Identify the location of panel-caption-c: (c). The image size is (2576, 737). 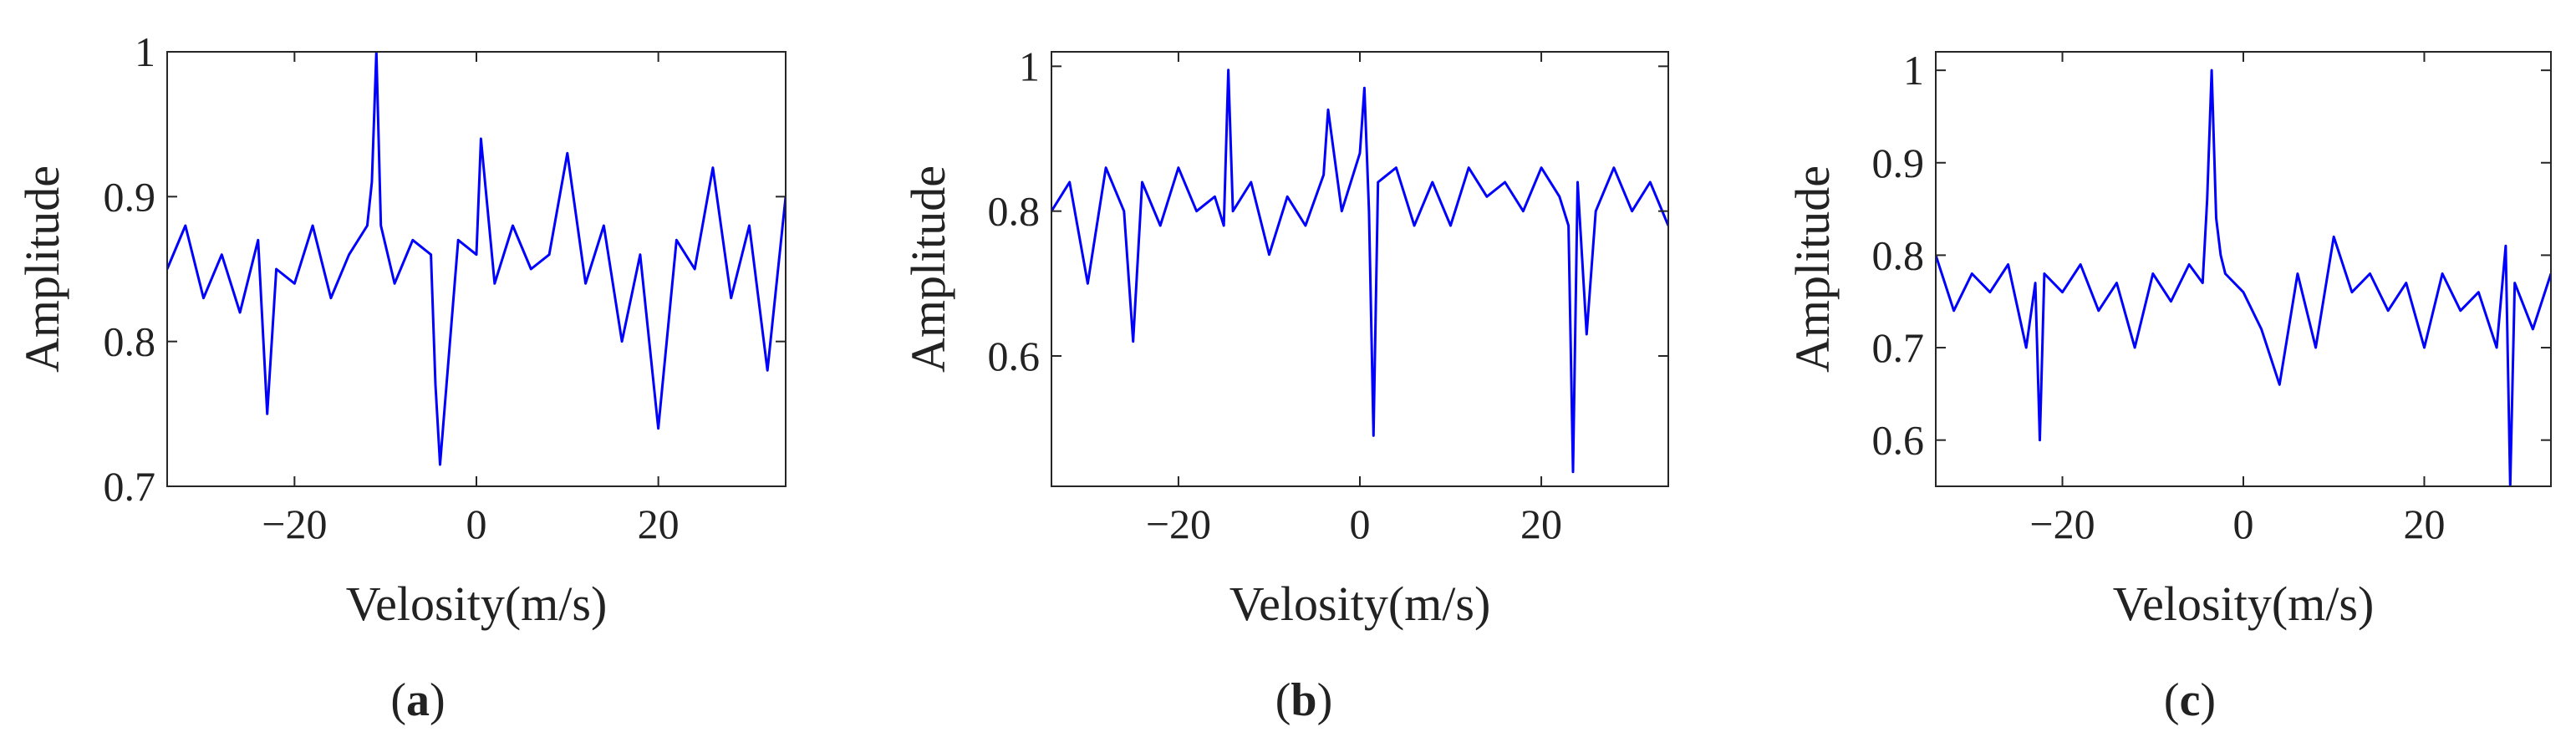
(2190, 700).